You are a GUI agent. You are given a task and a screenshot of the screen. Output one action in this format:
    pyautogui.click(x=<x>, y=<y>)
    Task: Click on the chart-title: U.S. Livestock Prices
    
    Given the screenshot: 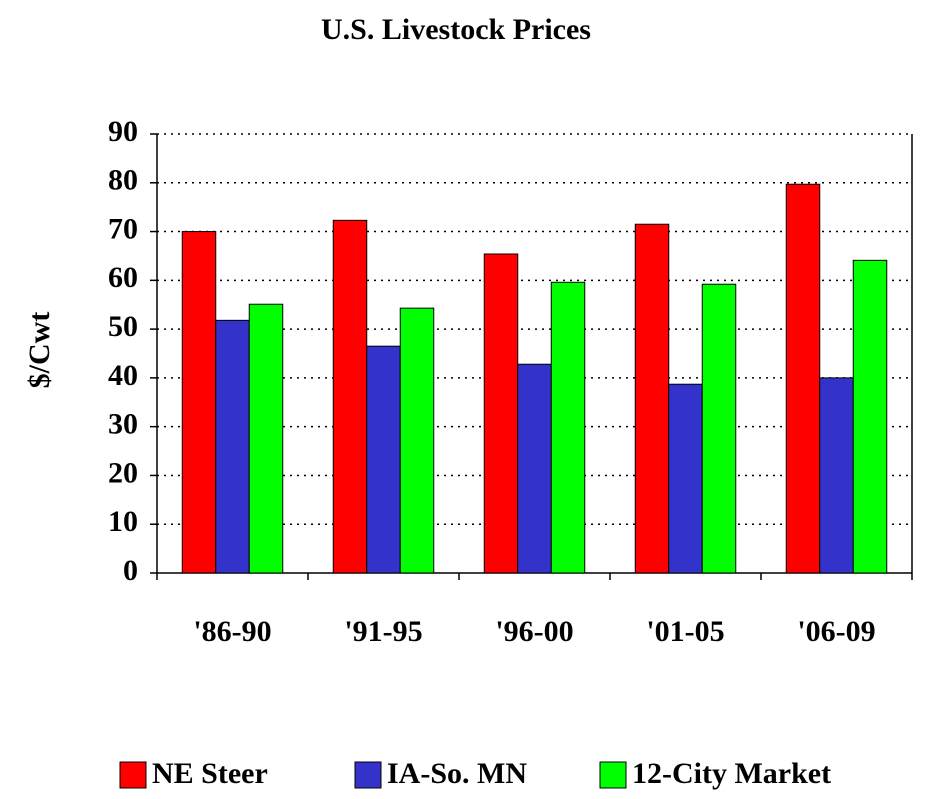 What is the action you would take?
    pyautogui.click(x=456, y=29)
    